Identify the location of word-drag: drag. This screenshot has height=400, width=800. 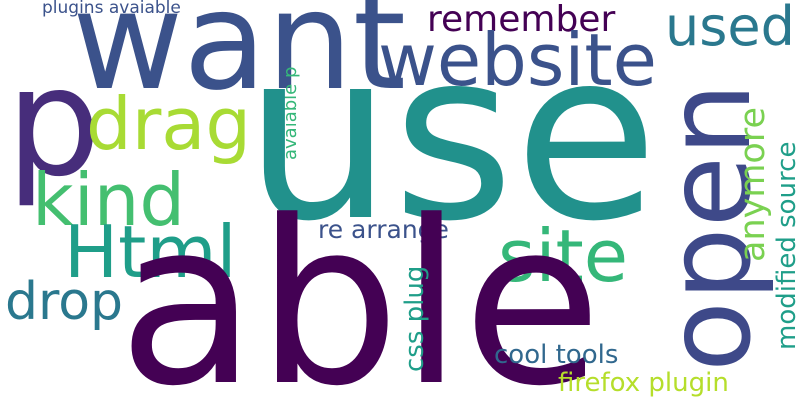
(169, 124).